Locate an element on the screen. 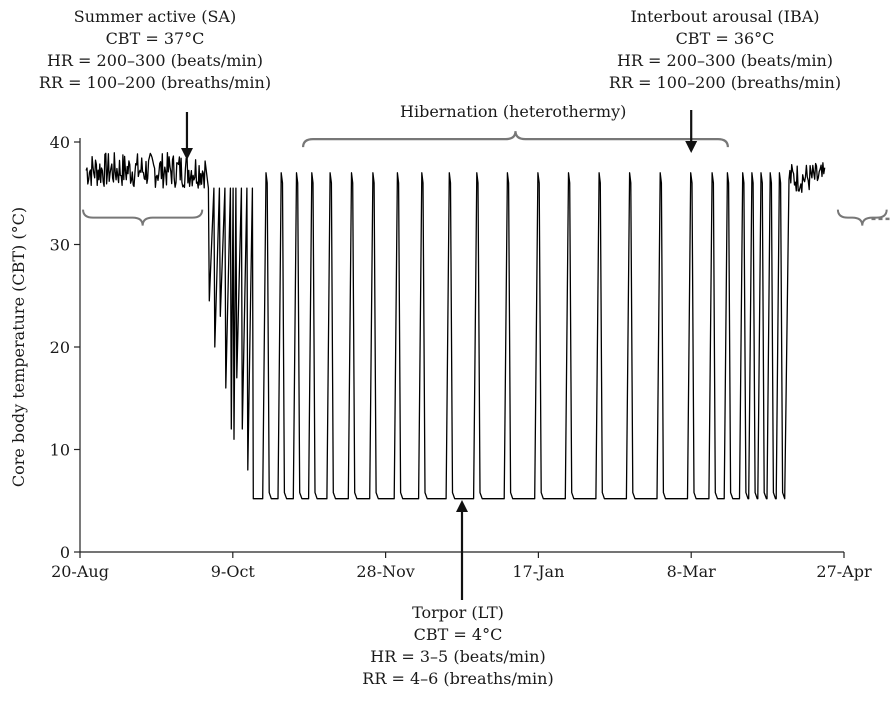  y-tick-label: 0 is located at coordinates (65, 552).